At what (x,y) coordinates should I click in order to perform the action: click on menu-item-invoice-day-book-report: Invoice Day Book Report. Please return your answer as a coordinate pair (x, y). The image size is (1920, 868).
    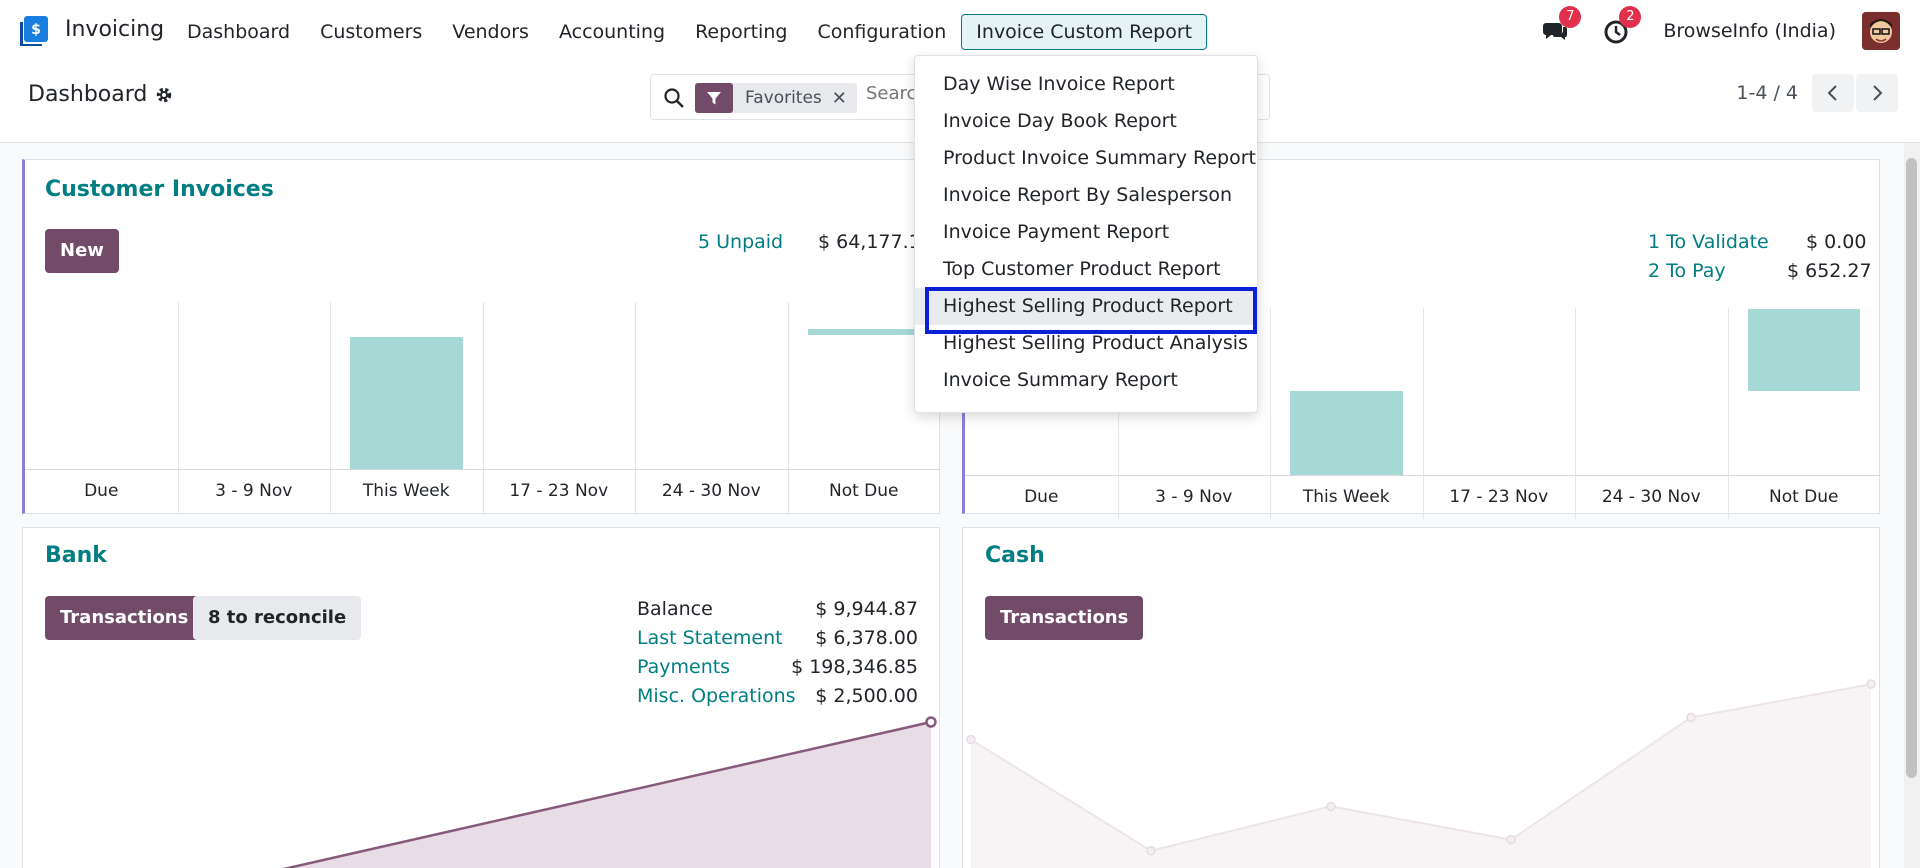
    Looking at the image, I should click on (1060, 121).